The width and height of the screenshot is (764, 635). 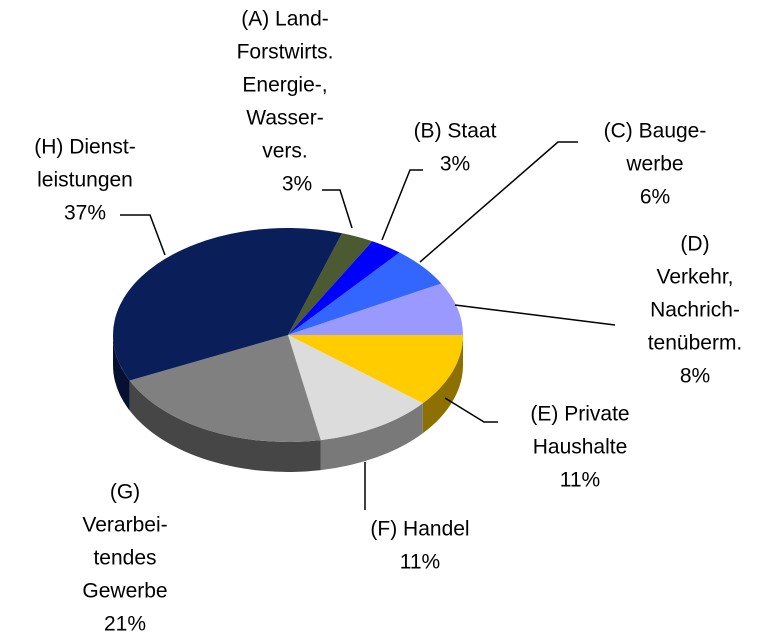 What do you see at coordinates (455, 131) in the screenshot?
I see `slice-label: (B) Staat` at bounding box center [455, 131].